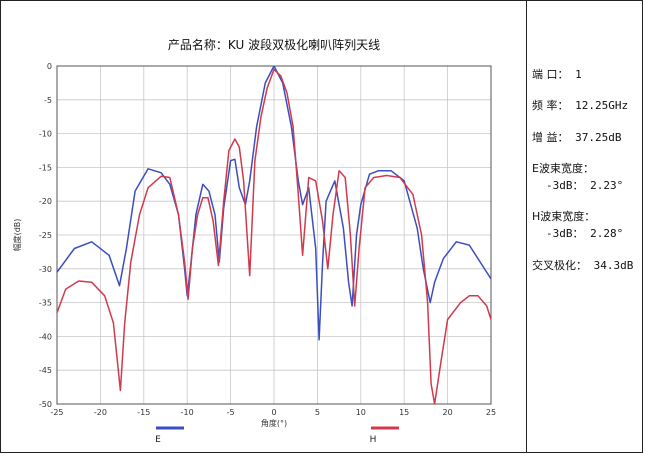 Image resolution: width=645 pixels, height=455 pixels. What do you see at coordinates (45, 235) in the screenshot?
I see `y-tick-label-5: -25` at bounding box center [45, 235].